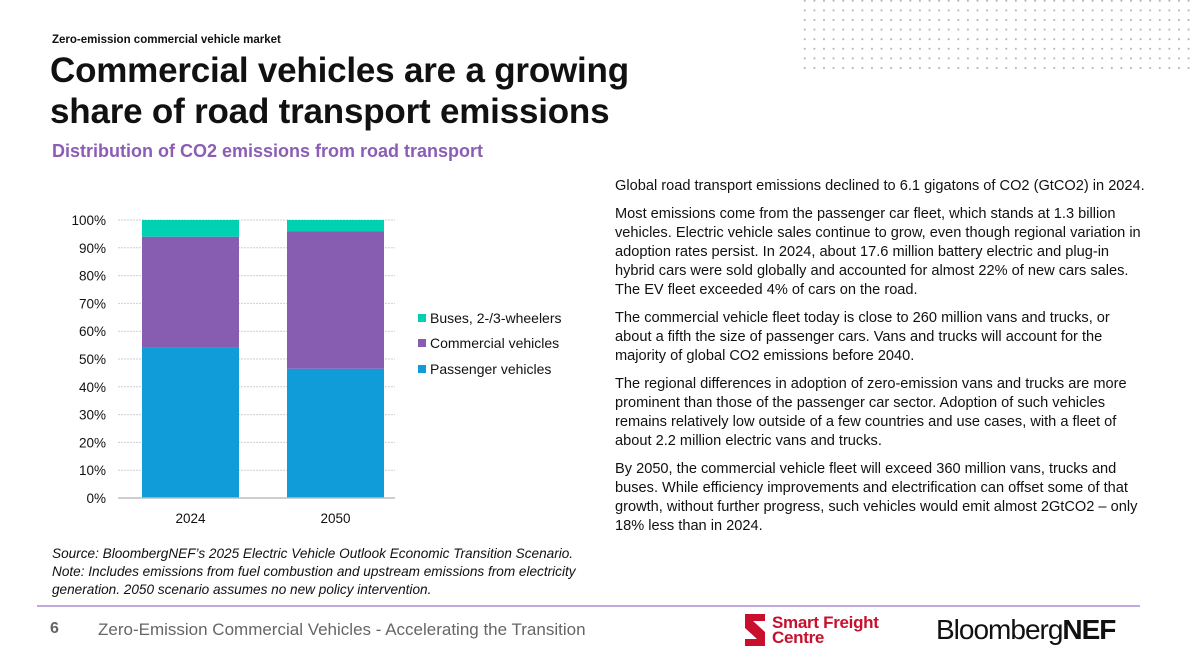 This screenshot has width=1190, height=669. What do you see at coordinates (92, 415) in the screenshot?
I see `y-tick-label: 30%` at bounding box center [92, 415].